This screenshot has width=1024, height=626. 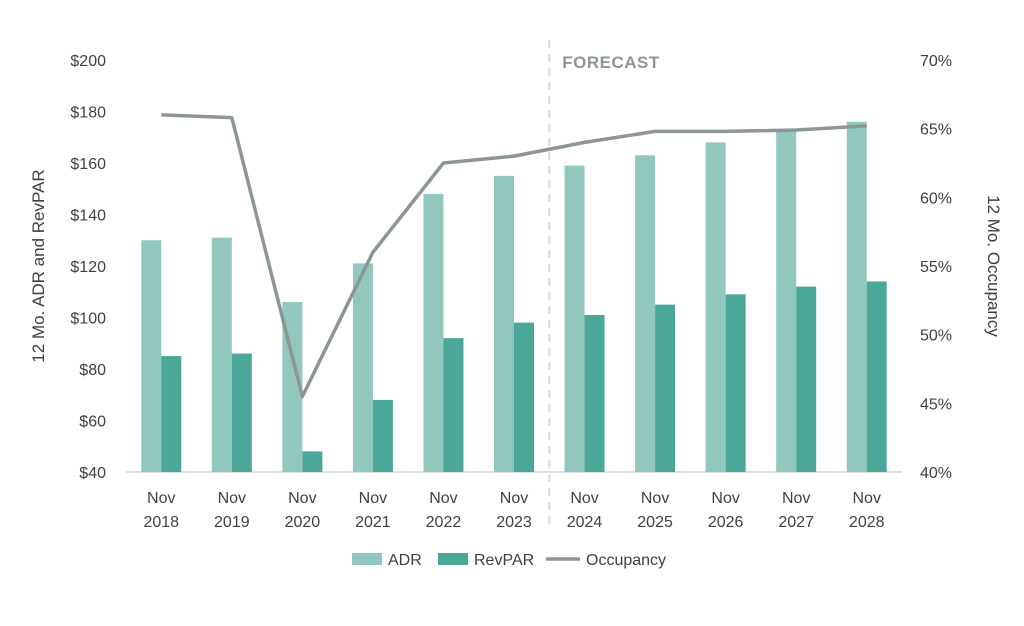 What do you see at coordinates (92, 422) in the screenshot?
I see `y-left-tick-label: $60` at bounding box center [92, 422].